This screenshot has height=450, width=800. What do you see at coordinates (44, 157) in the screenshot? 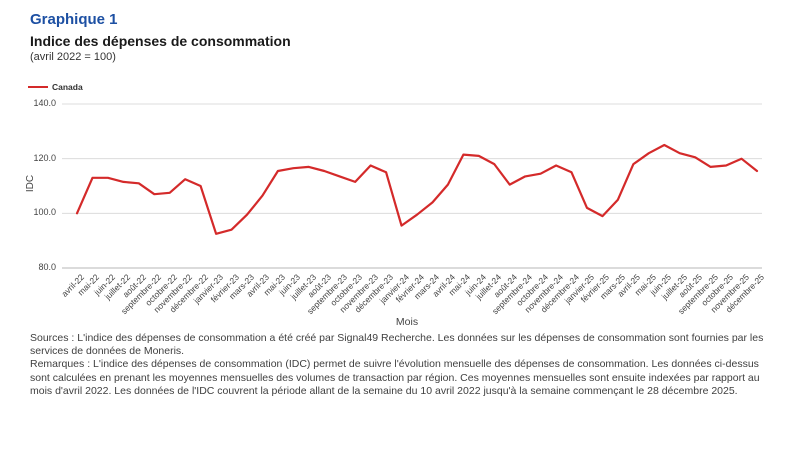
I see `y-tick-label: 120.0` at bounding box center [44, 157].